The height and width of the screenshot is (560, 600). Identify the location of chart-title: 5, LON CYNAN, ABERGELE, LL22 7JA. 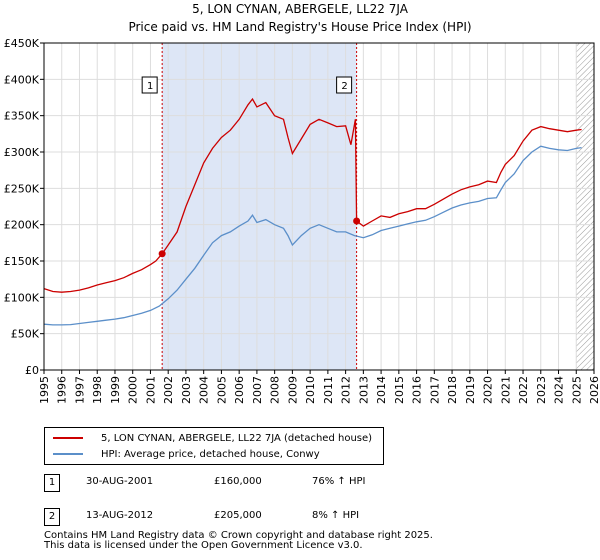
(300, 9).